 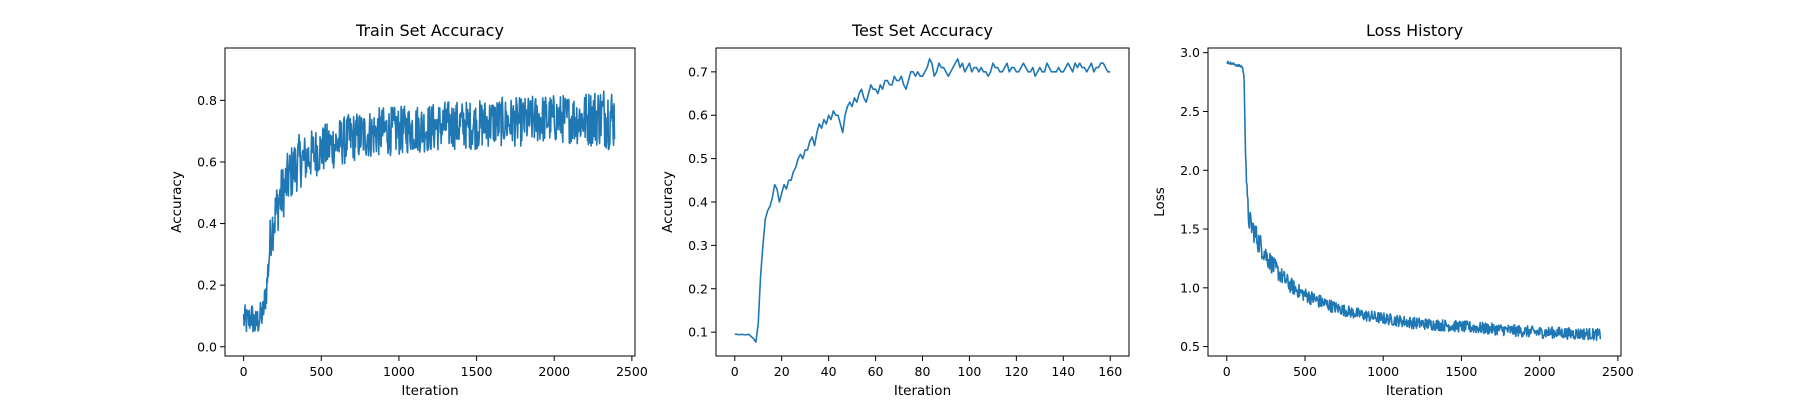 What do you see at coordinates (429, 30) in the screenshot?
I see `chart-title: Train Set Accuracy` at bounding box center [429, 30].